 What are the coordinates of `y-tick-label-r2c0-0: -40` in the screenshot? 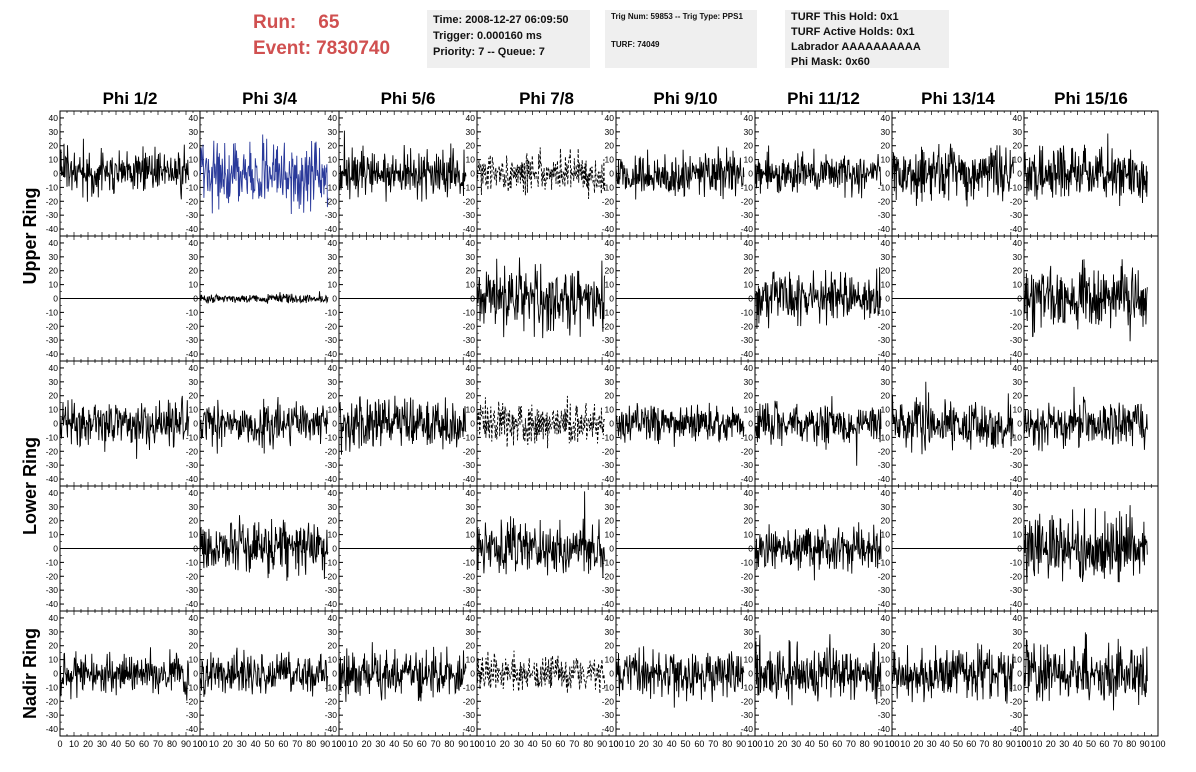 It's located at (52, 479).